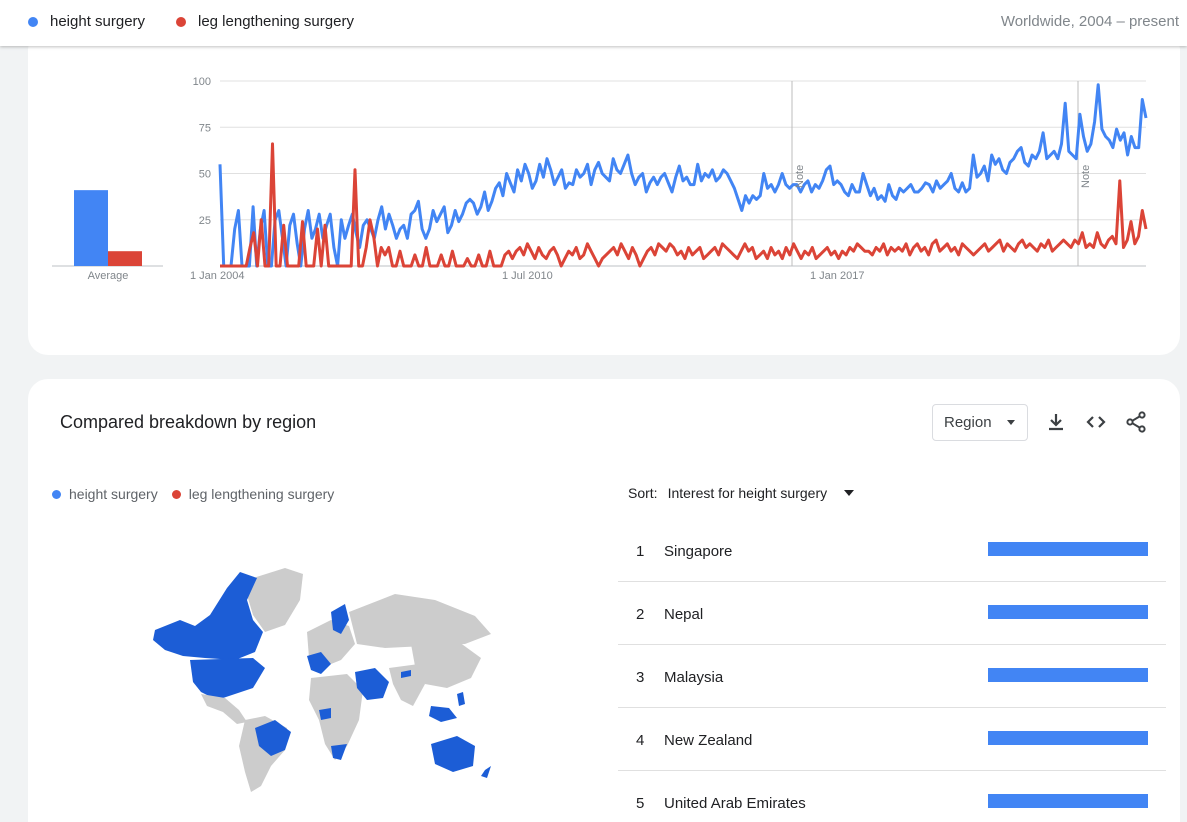  Describe the element at coordinates (227, 679) in the screenshot. I see `map-united-states` at that location.